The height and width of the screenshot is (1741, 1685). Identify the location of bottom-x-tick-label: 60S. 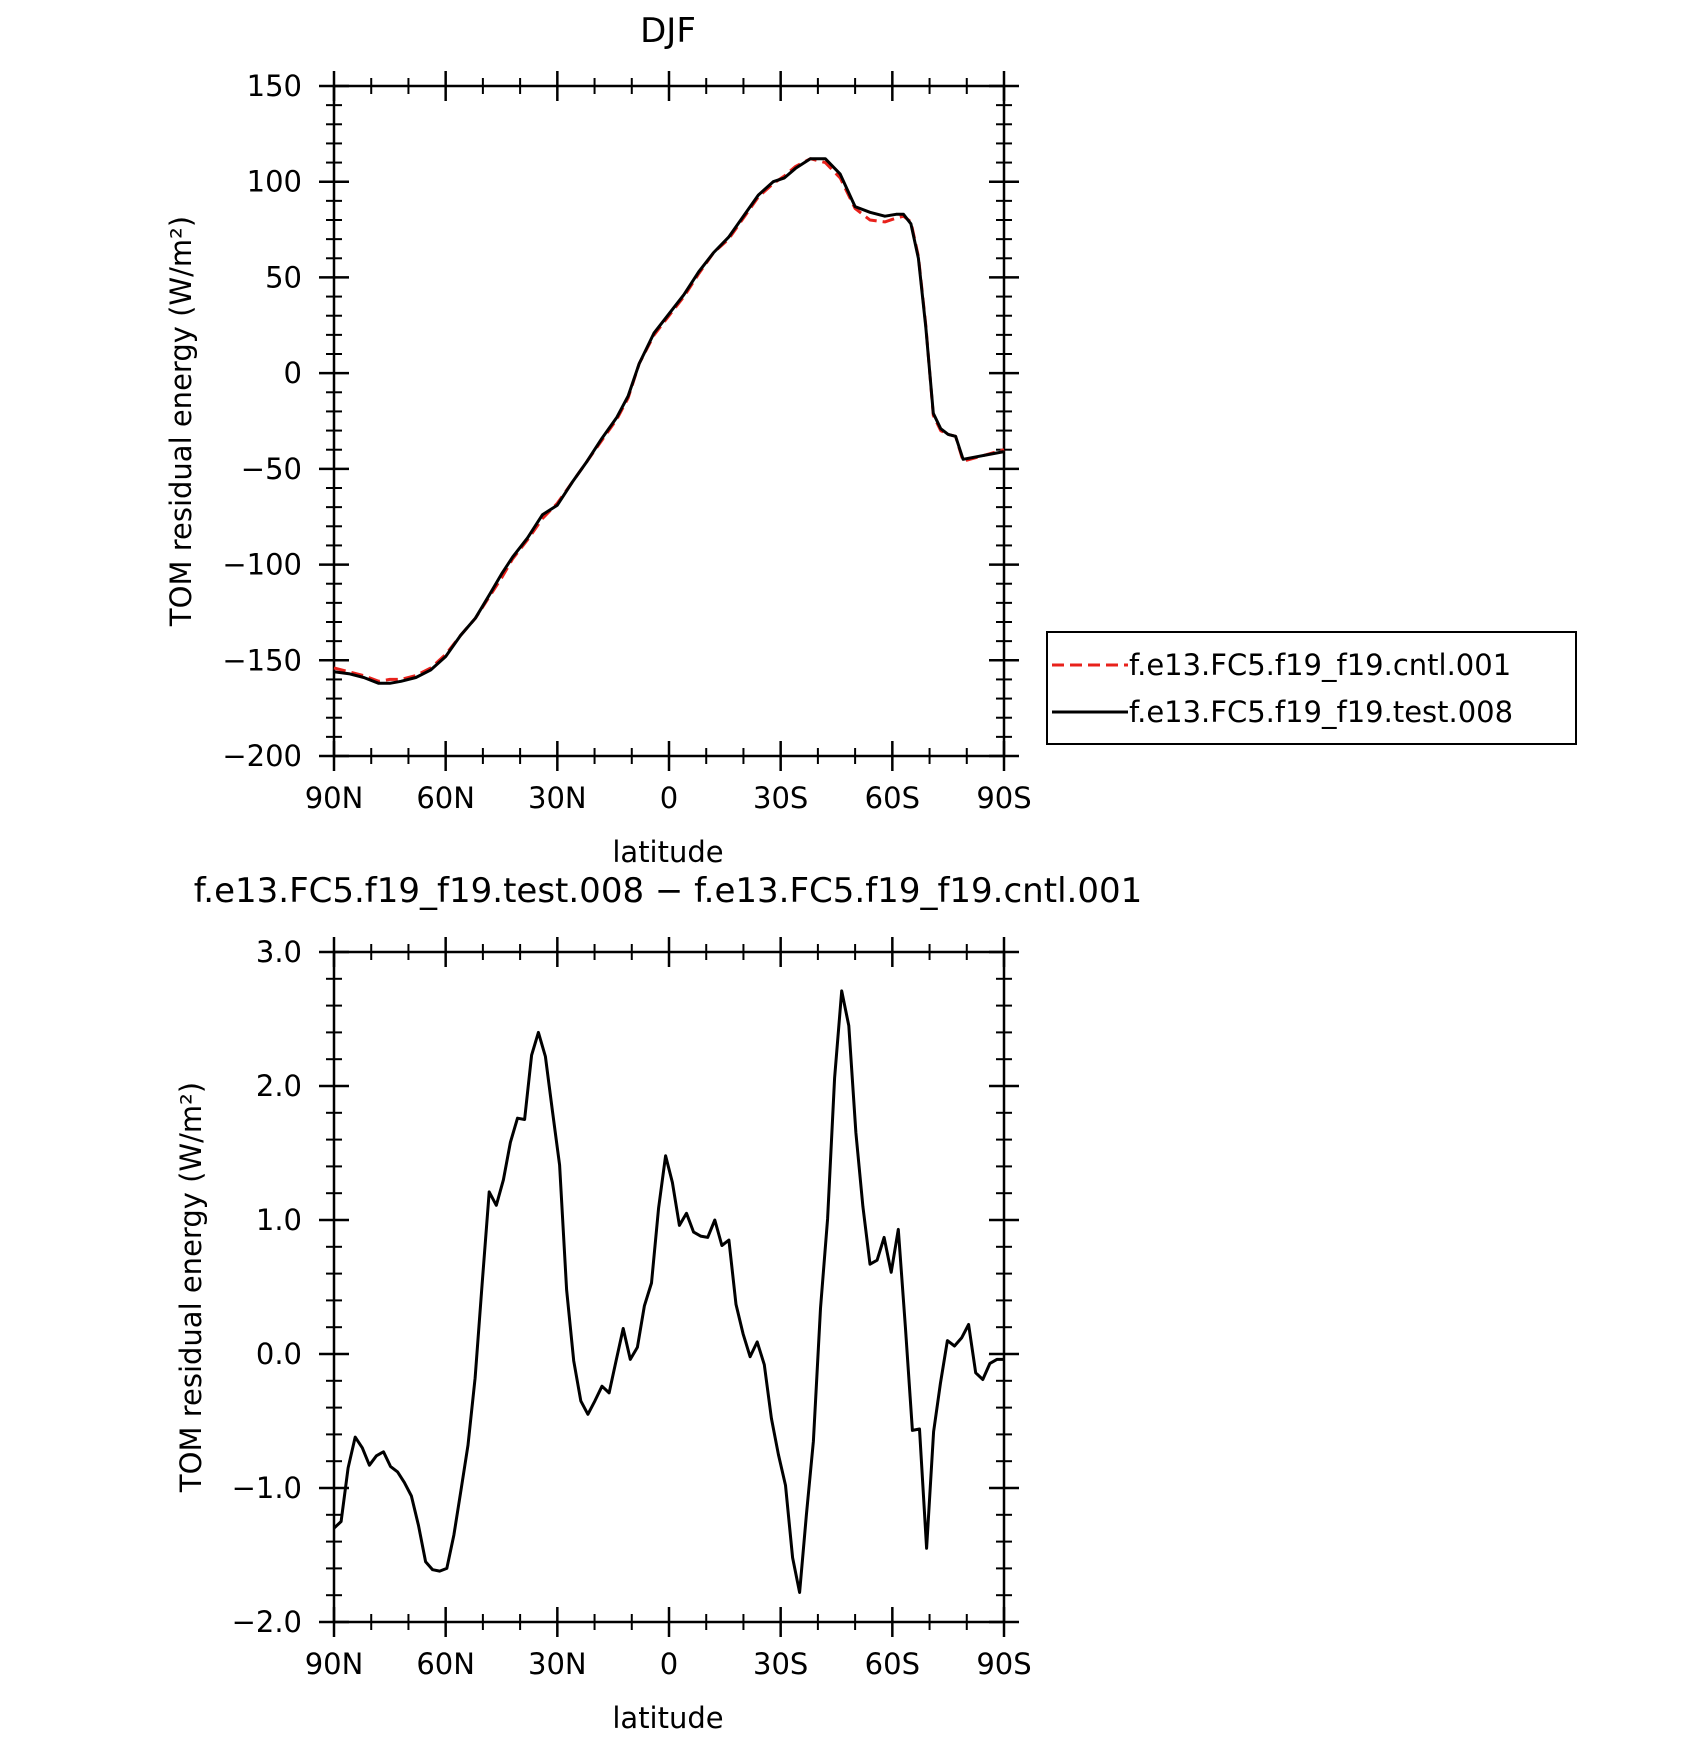
(892, 1664).